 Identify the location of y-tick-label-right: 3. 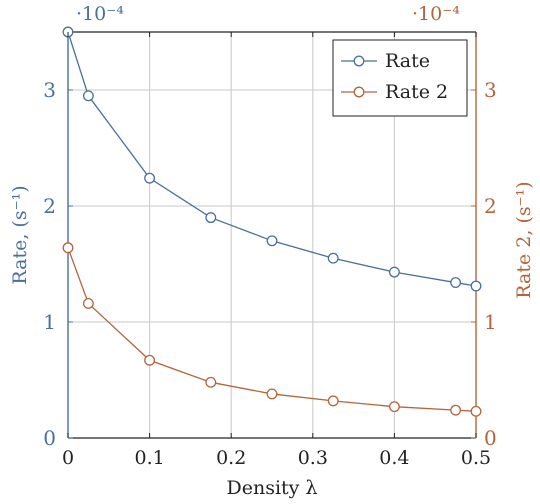
(490, 90).